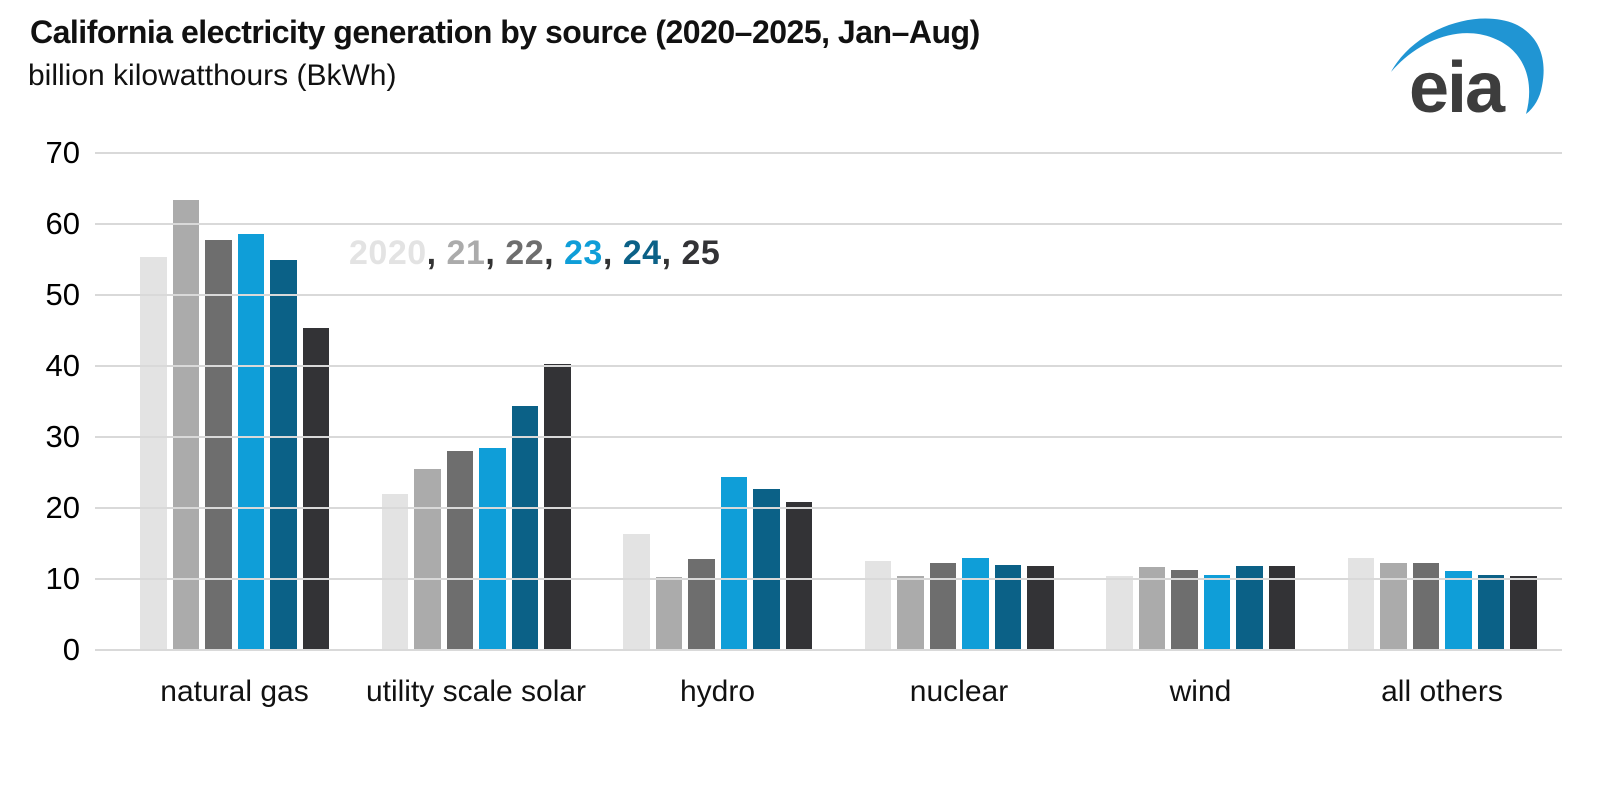 Image resolution: width=1600 pixels, height=801 pixels. What do you see at coordinates (1457, 84) in the screenshot?
I see `eia-logo-text: eia` at bounding box center [1457, 84].